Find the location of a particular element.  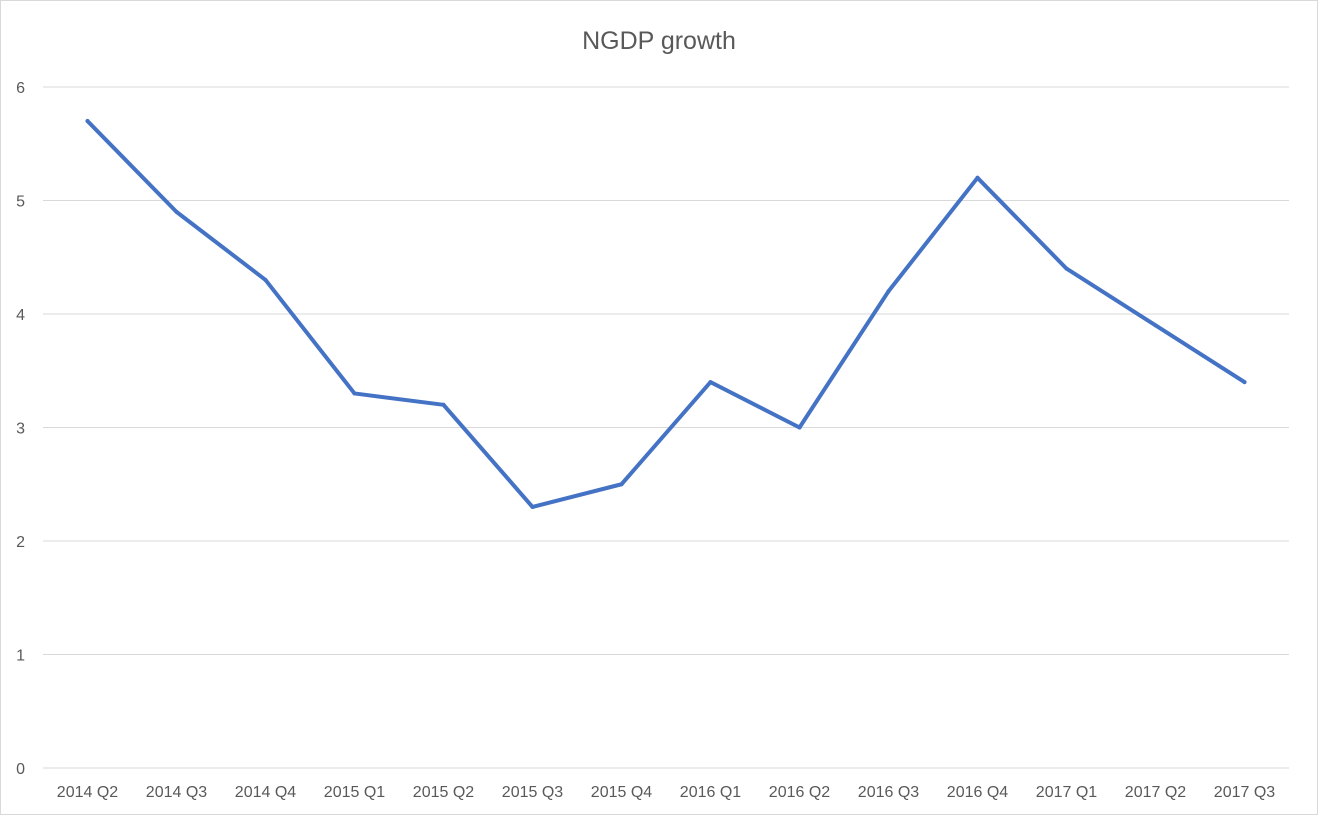

x-tick-label: 2017 Q3 is located at coordinates (1244, 792).